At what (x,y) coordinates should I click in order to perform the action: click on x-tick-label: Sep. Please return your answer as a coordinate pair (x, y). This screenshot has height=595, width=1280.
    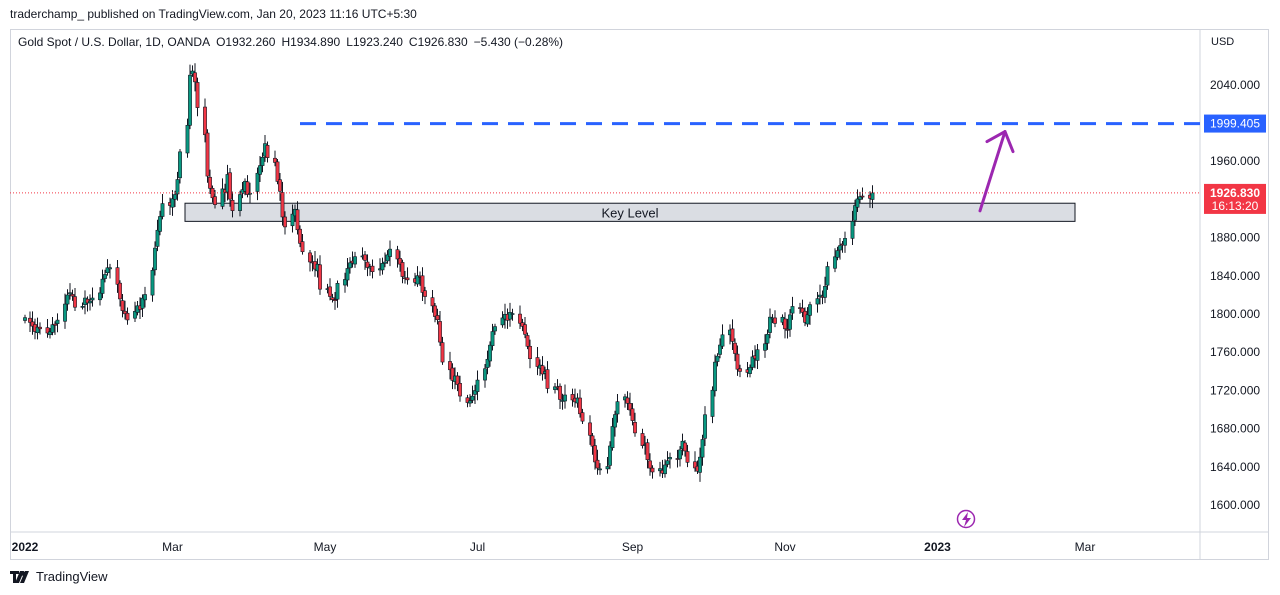
    Looking at the image, I should click on (633, 547).